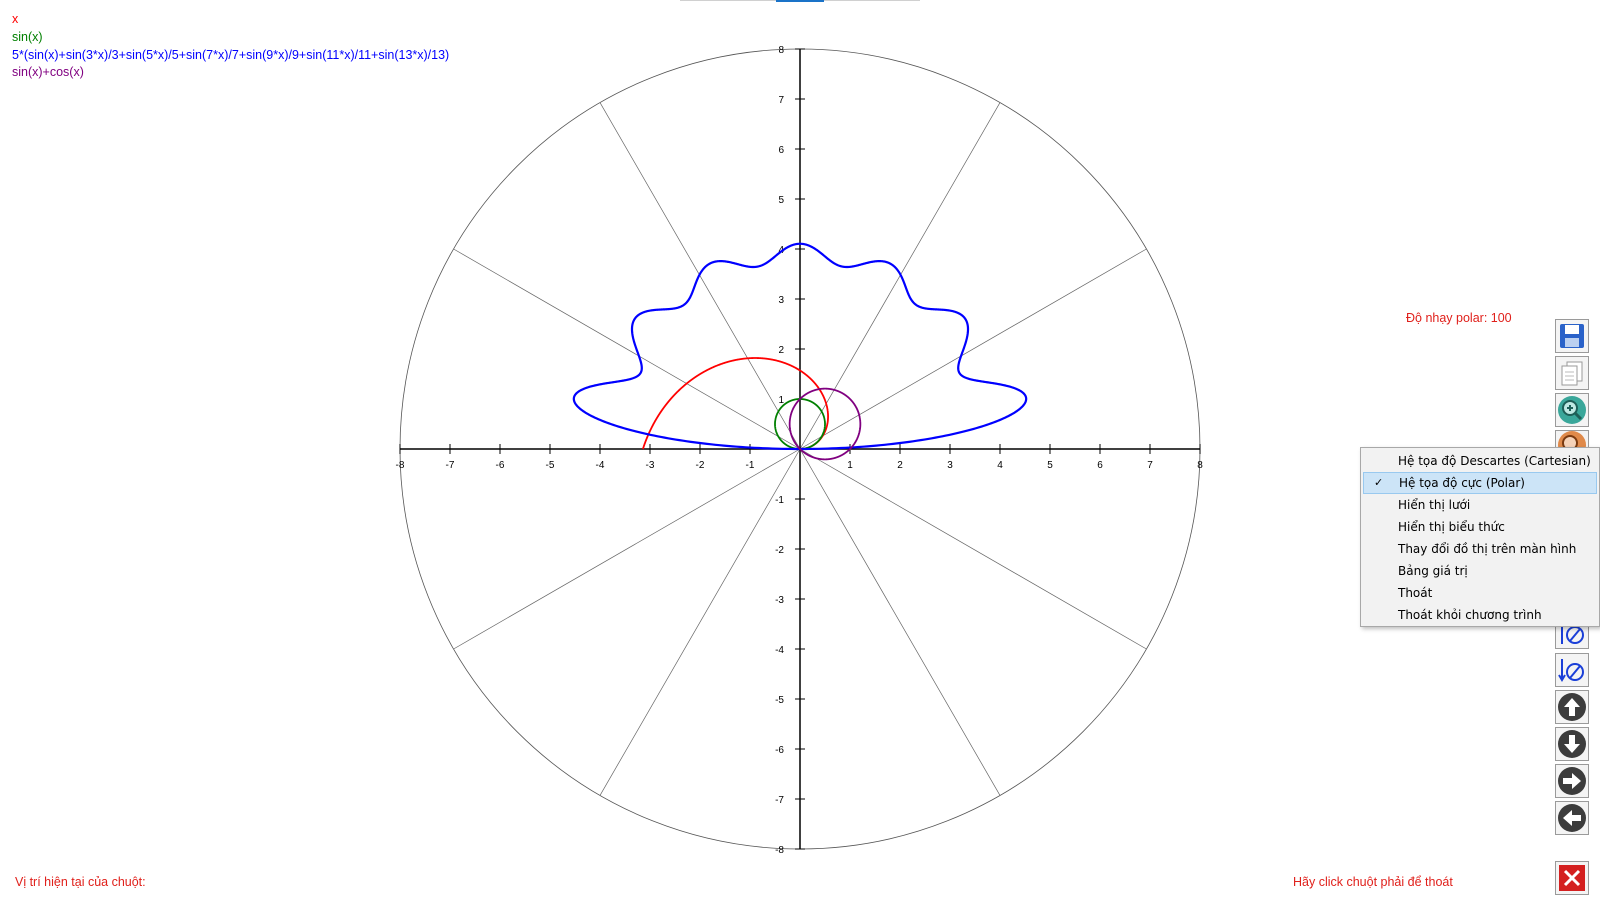 The height and width of the screenshot is (900, 1600). I want to click on menu-item-label: Thay đổi đồ thị trên màn hình, so click(1487, 549).